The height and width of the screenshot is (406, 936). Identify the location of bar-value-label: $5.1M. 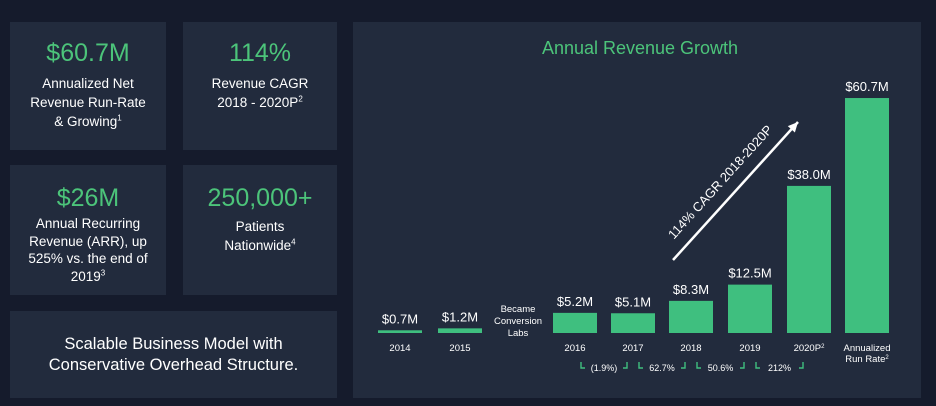
(633, 301).